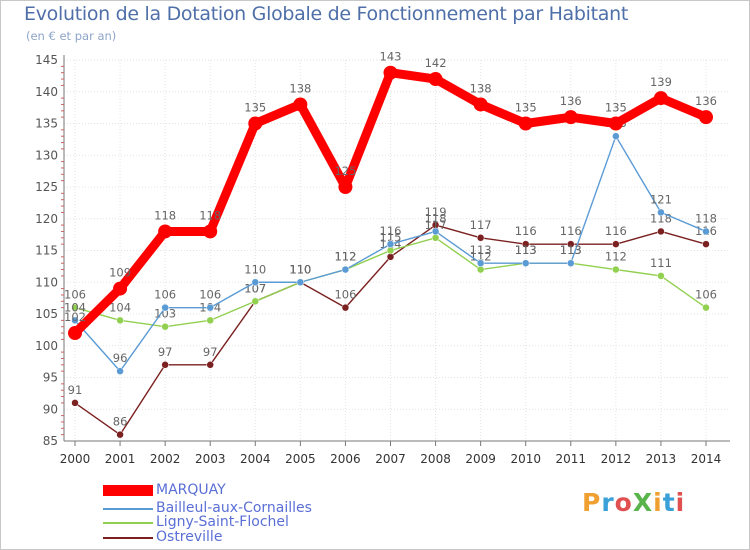 Image resolution: width=750 pixels, height=550 pixels. What do you see at coordinates (608, 502) in the screenshot?
I see `brand-letter: r` at bounding box center [608, 502].